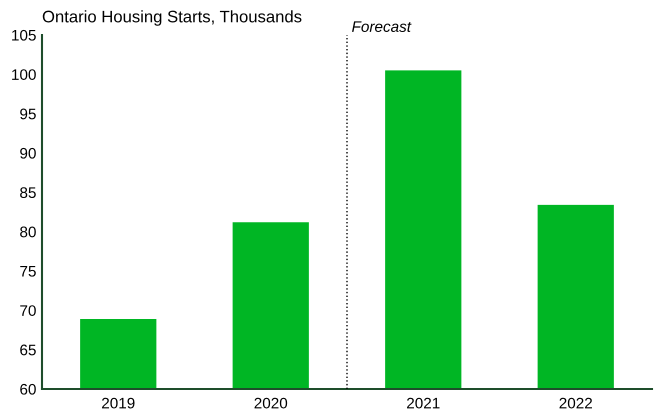  Describe the element at coordinates (28, 350) in the screenshot. I see `y-tick-label: 65` at that location.